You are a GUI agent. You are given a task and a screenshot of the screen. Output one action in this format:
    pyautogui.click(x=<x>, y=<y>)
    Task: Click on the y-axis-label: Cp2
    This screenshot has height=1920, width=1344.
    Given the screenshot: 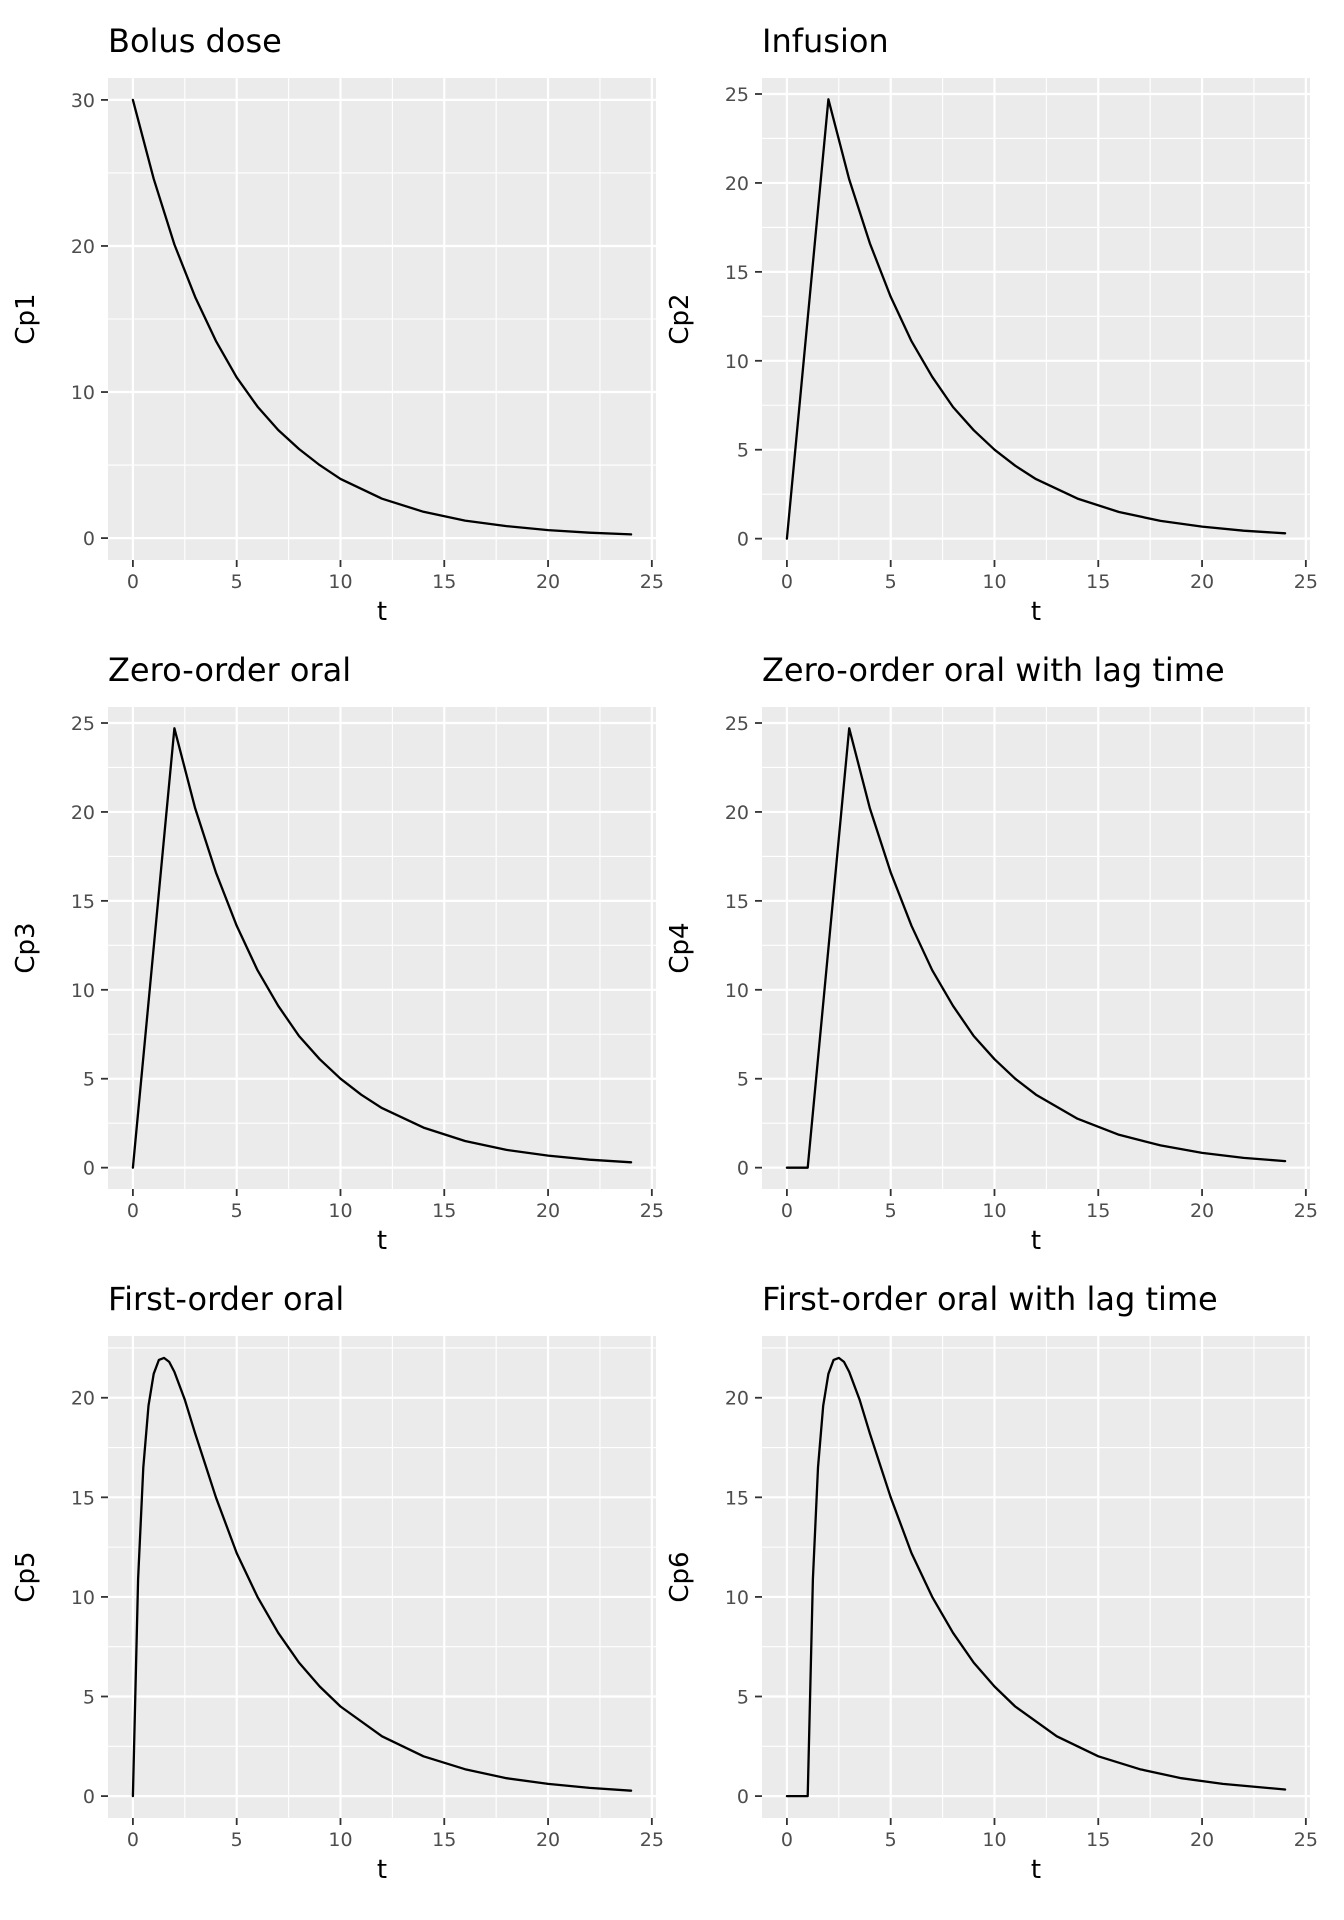 What is the action you would take?
    pyautogui.click(x=680, y=318)
    